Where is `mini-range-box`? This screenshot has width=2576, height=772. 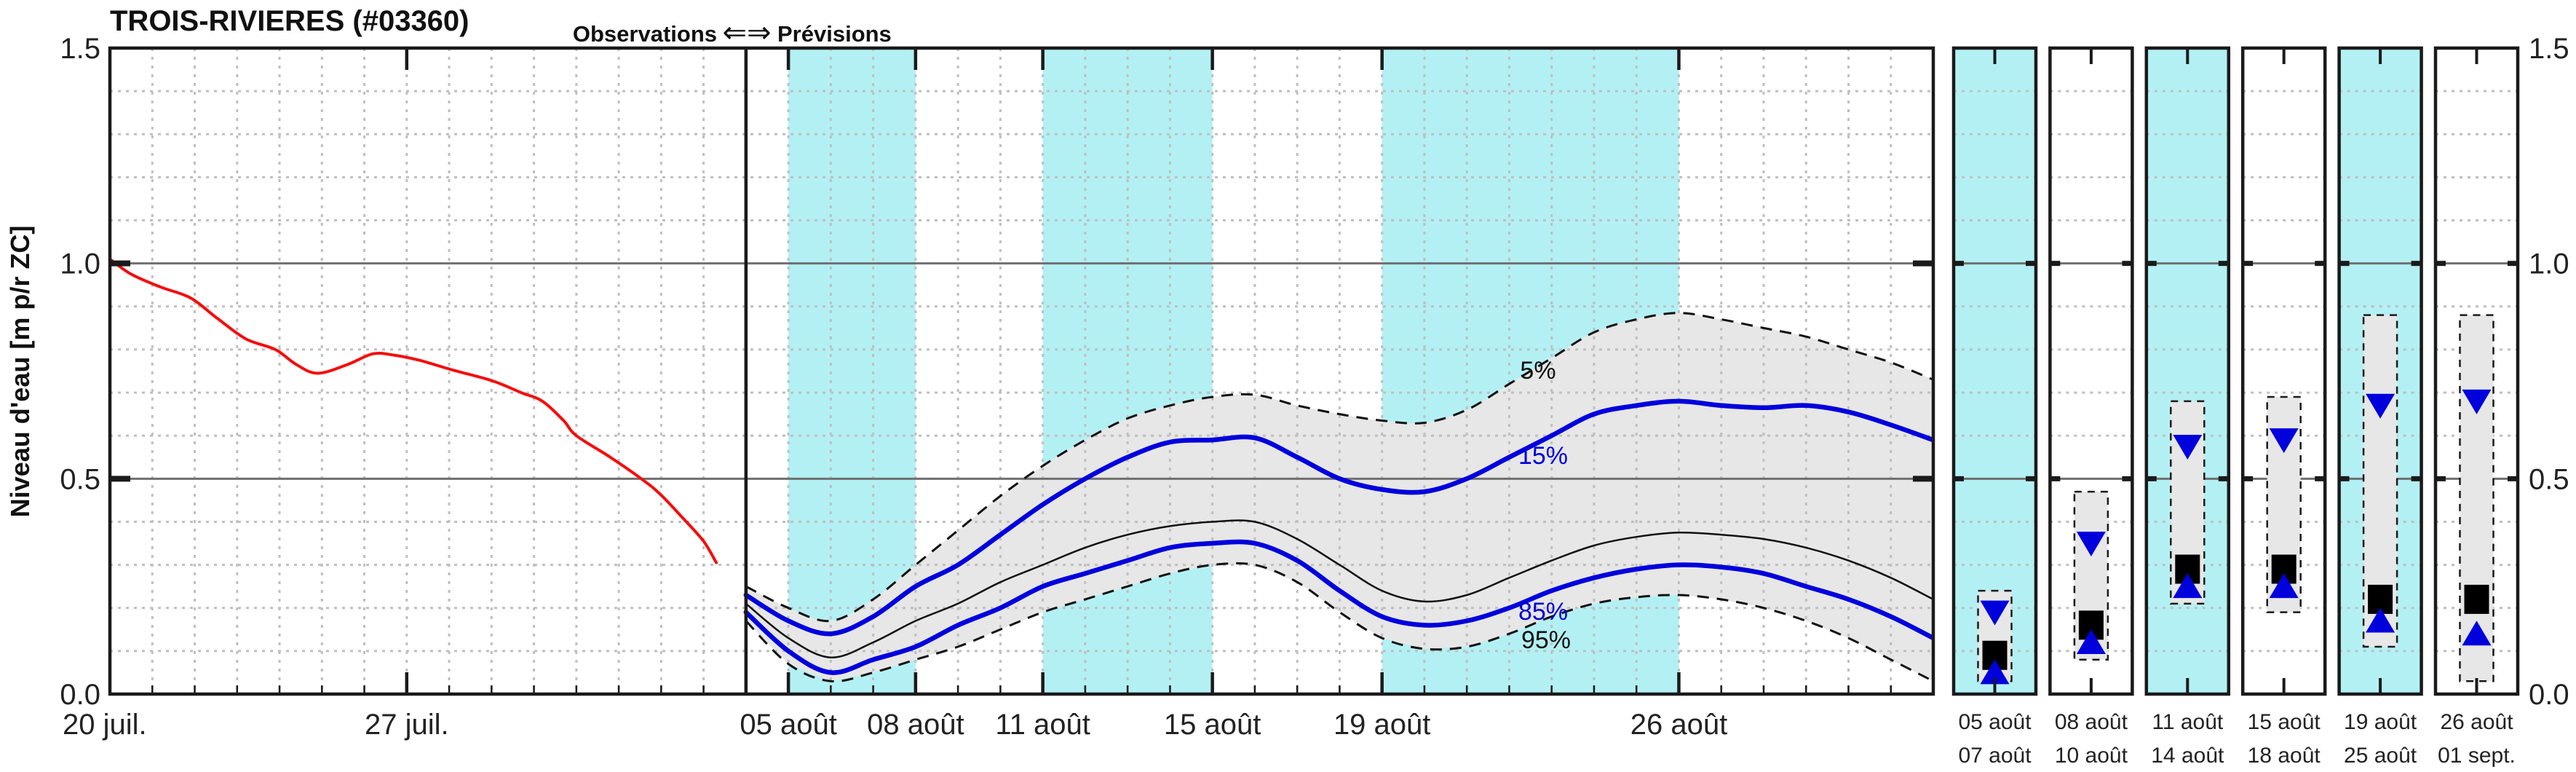
mini-range-box is located at coordinates (2476, 498).